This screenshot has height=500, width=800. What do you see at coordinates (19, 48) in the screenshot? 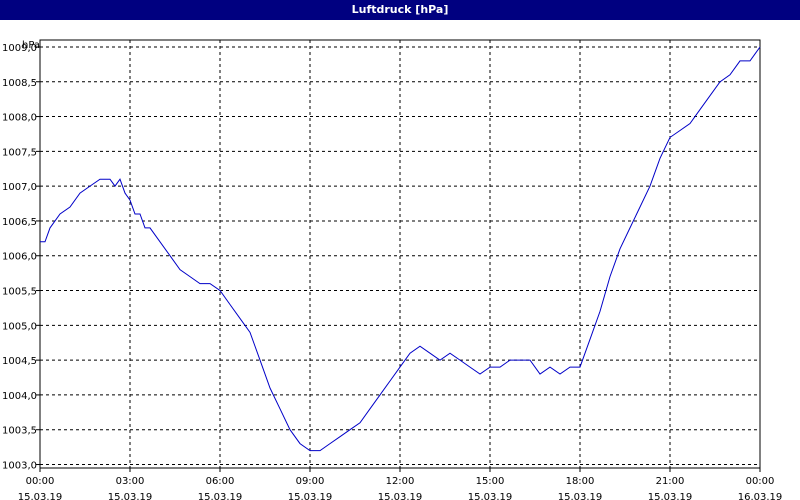
I see `y-tick-label: 1009,0` at bounding box center [19, 48].